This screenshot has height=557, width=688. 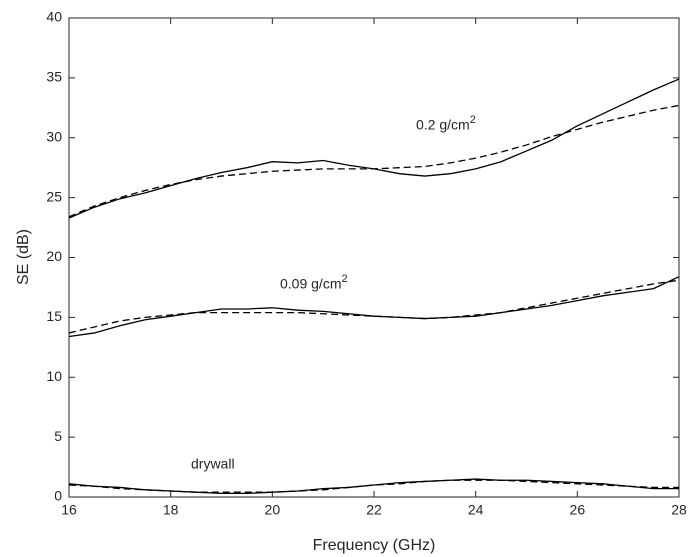 What do you see at coordinates (54, 256) in the screenshot?
I see `y-tick-label: 20` at bounding box center [54, 256].